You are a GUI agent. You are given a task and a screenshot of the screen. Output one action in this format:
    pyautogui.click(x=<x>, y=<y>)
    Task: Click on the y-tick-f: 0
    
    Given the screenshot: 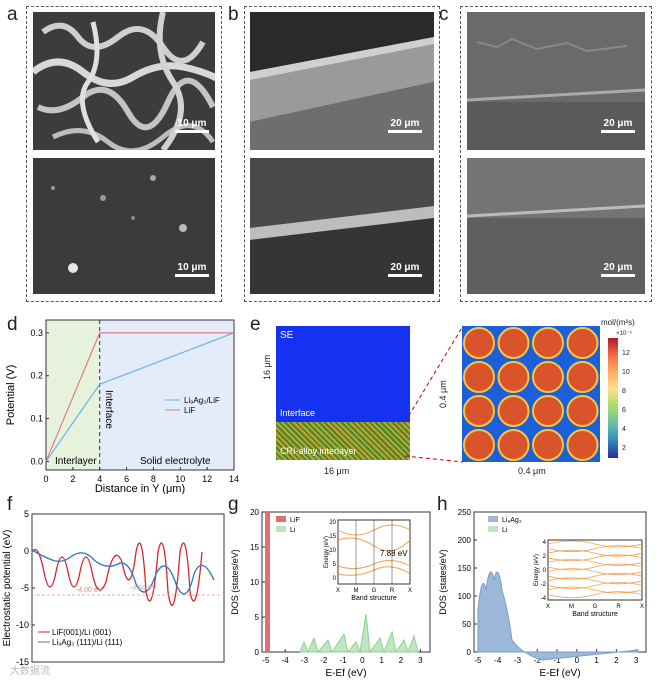 What is the action you would take?
    pyautogui.click(x=26, y=551)
    